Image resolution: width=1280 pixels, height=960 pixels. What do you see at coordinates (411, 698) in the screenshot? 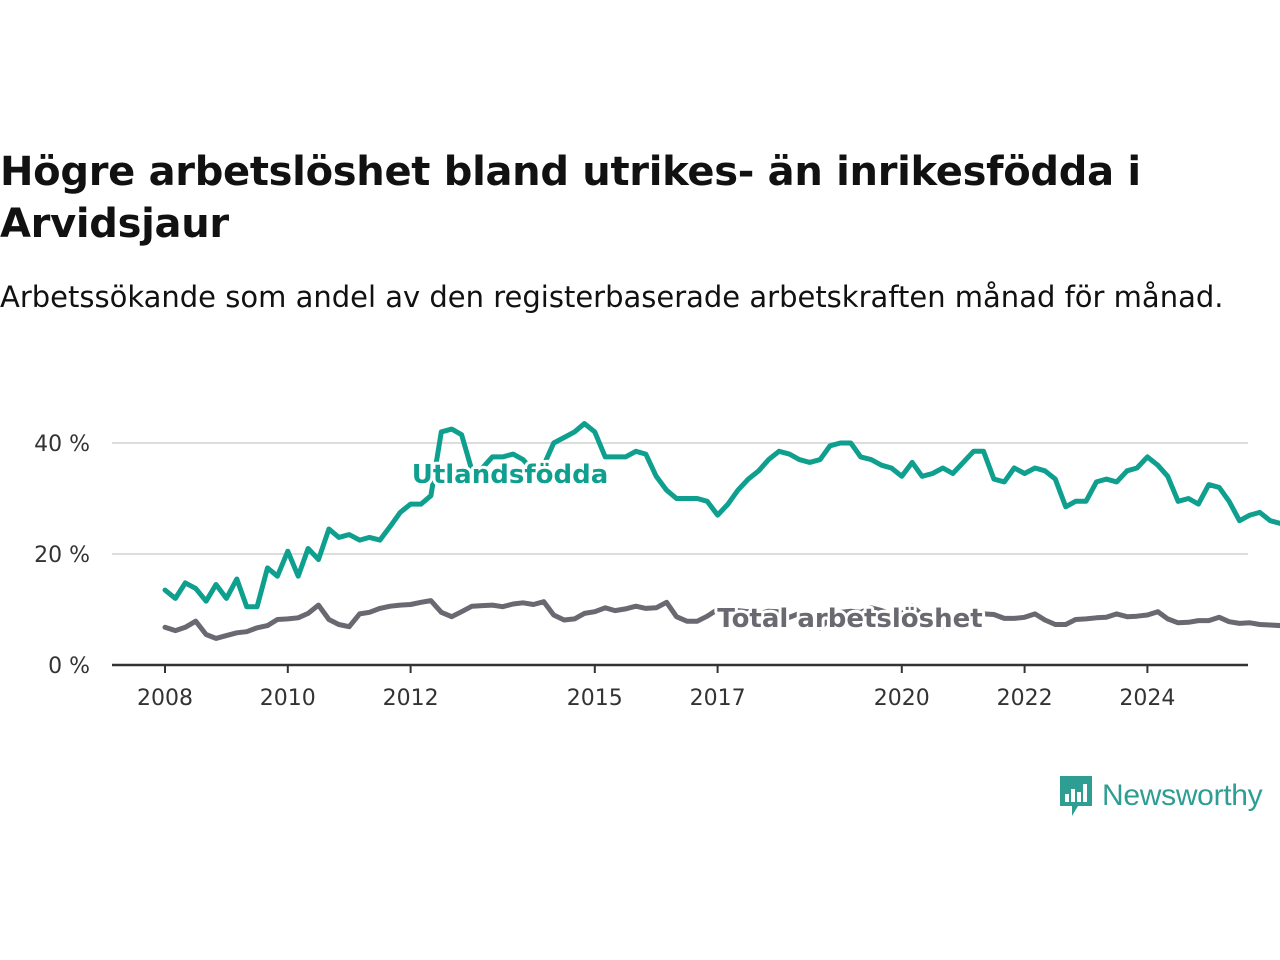
I see `x-tick-label: 2012` at bounding box center [411, 698].